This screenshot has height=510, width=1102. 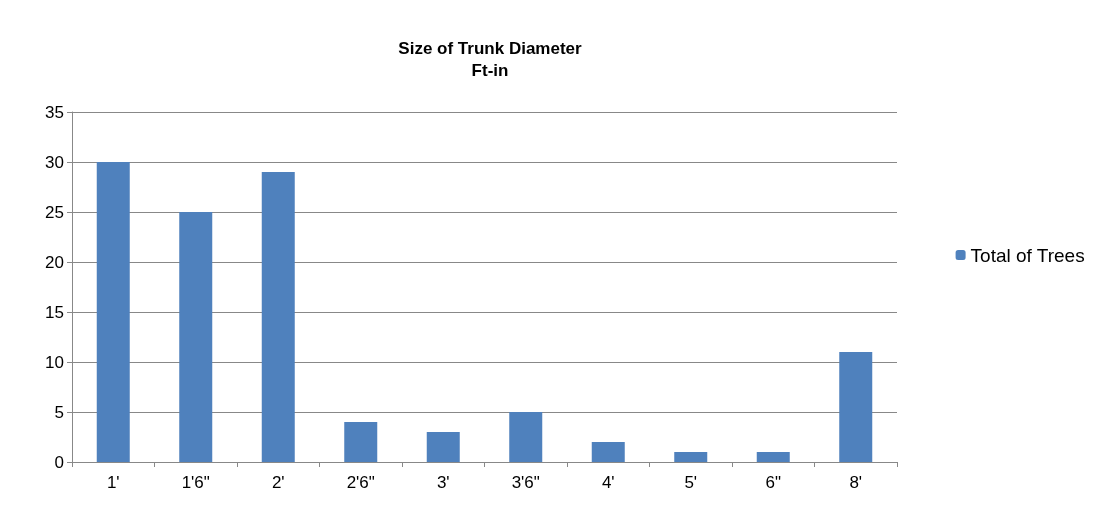 I want to click on x-tick-label: 8', so click(x=856, y=482).